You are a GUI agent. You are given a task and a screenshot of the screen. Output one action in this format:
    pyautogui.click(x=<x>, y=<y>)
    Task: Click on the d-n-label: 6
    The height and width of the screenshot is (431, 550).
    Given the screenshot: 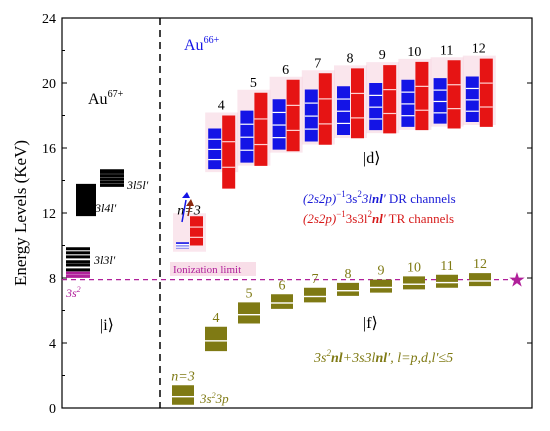 What is the action you would take?
    pyautogui.click(x=285, y=70)
    